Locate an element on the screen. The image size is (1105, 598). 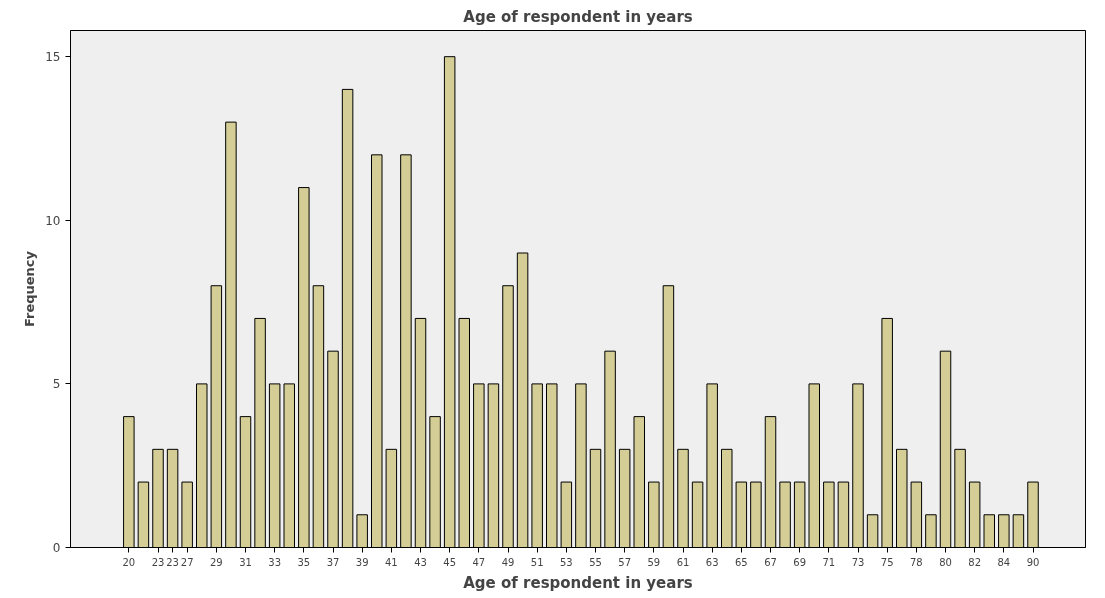
x-tick-label: 31 is located at coordinates (245, 562).